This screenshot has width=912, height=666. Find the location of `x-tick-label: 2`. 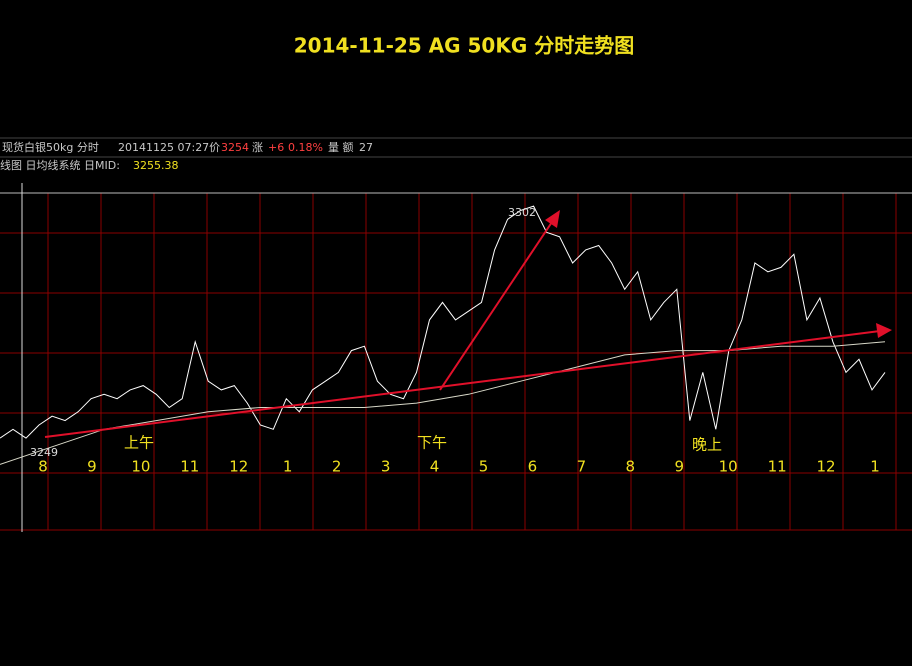

x-tick-label: 2 is located at coordinates (337, 467).